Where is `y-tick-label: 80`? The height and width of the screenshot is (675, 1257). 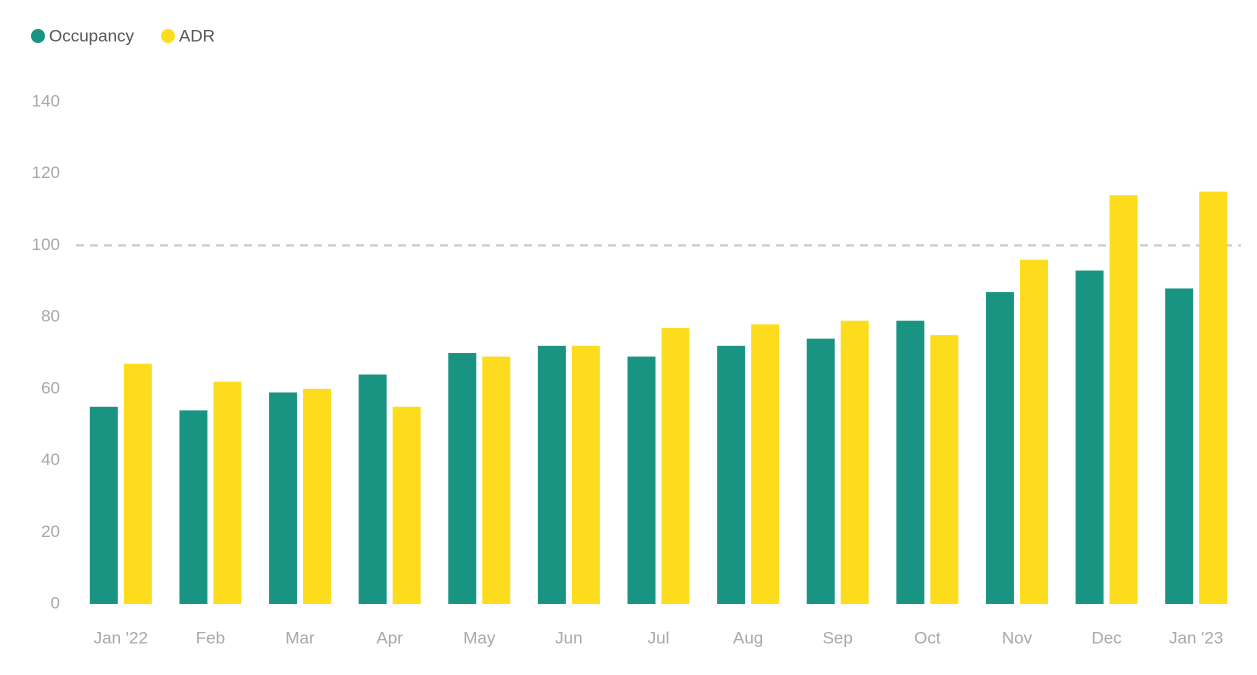
y-tick-label: 80 is located at coordinates (50, 316).